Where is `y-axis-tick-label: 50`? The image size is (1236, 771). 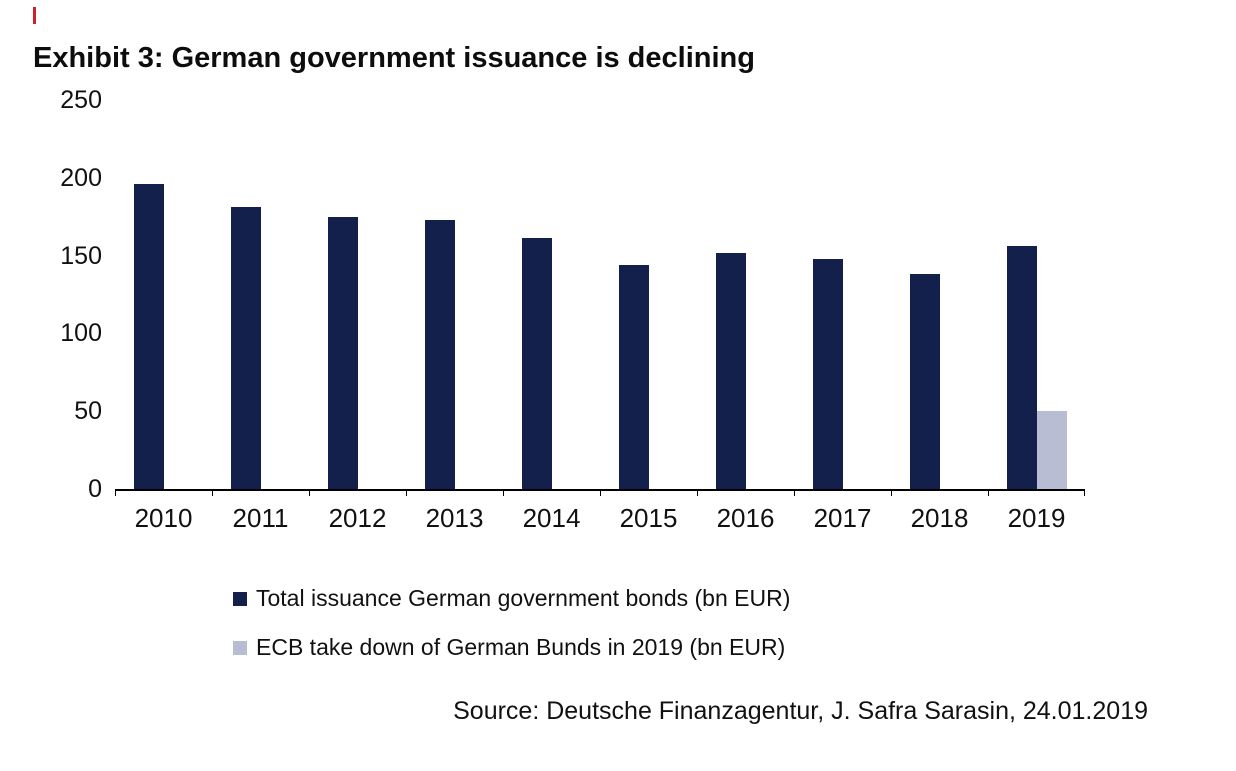
y-axis-tick-label: 50 is located at coordinates (88, 411).